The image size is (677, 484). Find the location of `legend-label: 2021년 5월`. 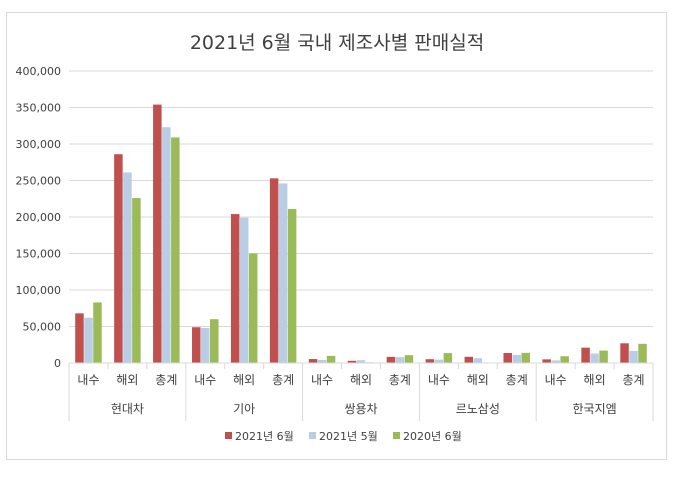

legend-label: 2021년 5월 is located at coordinates (348, 436).